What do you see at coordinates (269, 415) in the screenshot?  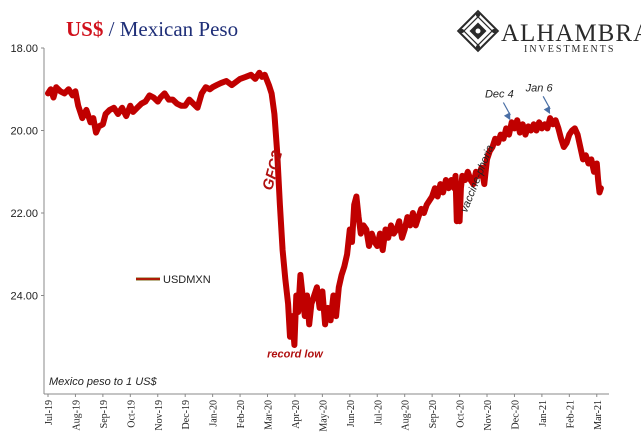 I see `x-tick-label: Mar-20` at bounding box center [269, 415].